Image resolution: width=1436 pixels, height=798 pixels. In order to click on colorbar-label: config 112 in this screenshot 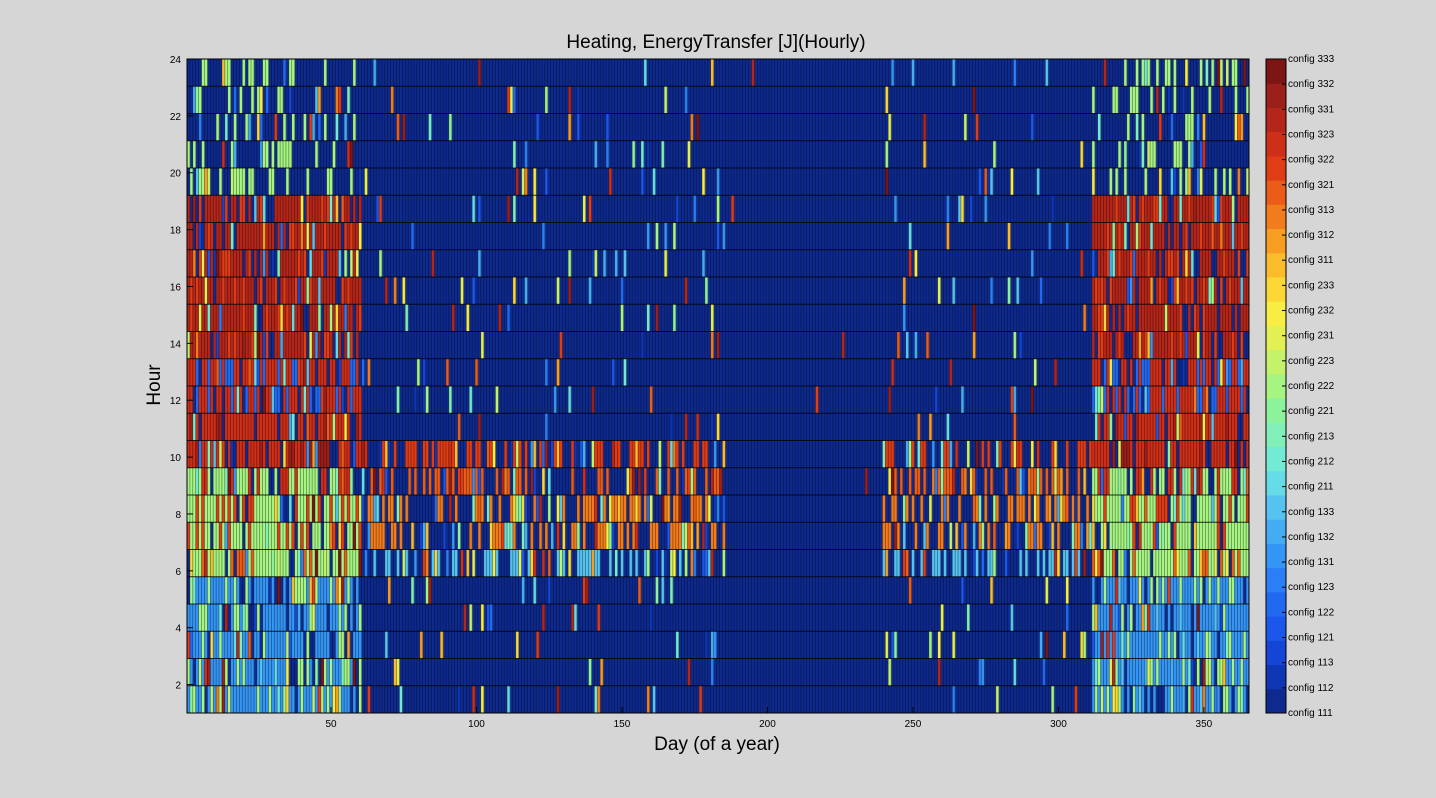, I will do `click(1311, 688)`.